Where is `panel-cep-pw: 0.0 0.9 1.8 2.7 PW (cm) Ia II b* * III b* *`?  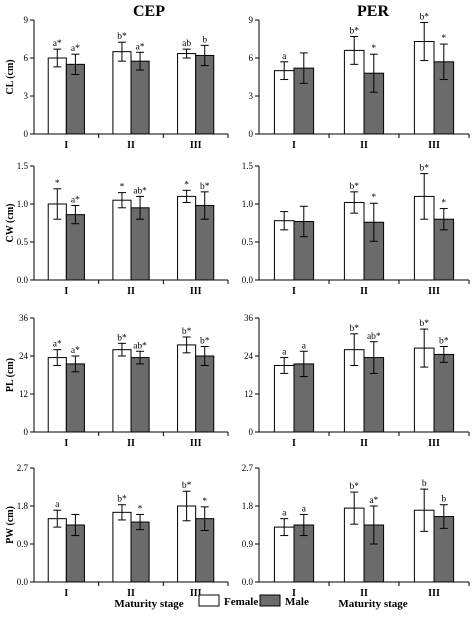
panel-cep-pw: 0.0 0.9 1.8 2.7 PW (cm) Ia II b* * III b* * is located at coordinates (117, 531).